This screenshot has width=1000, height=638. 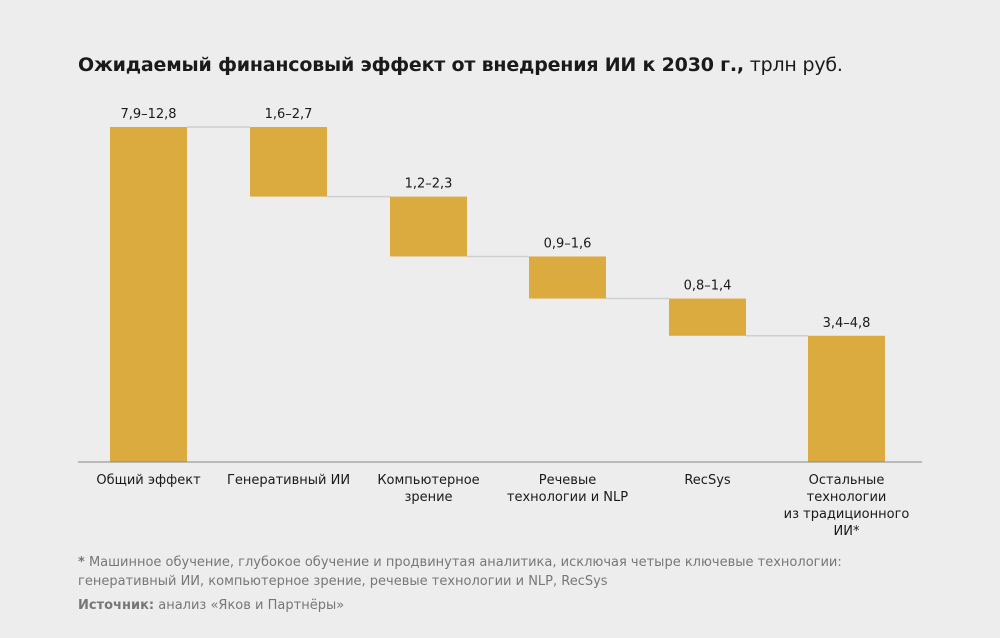 I want to click on data-label: 1,6–2,7, so click(x=289, y=114).